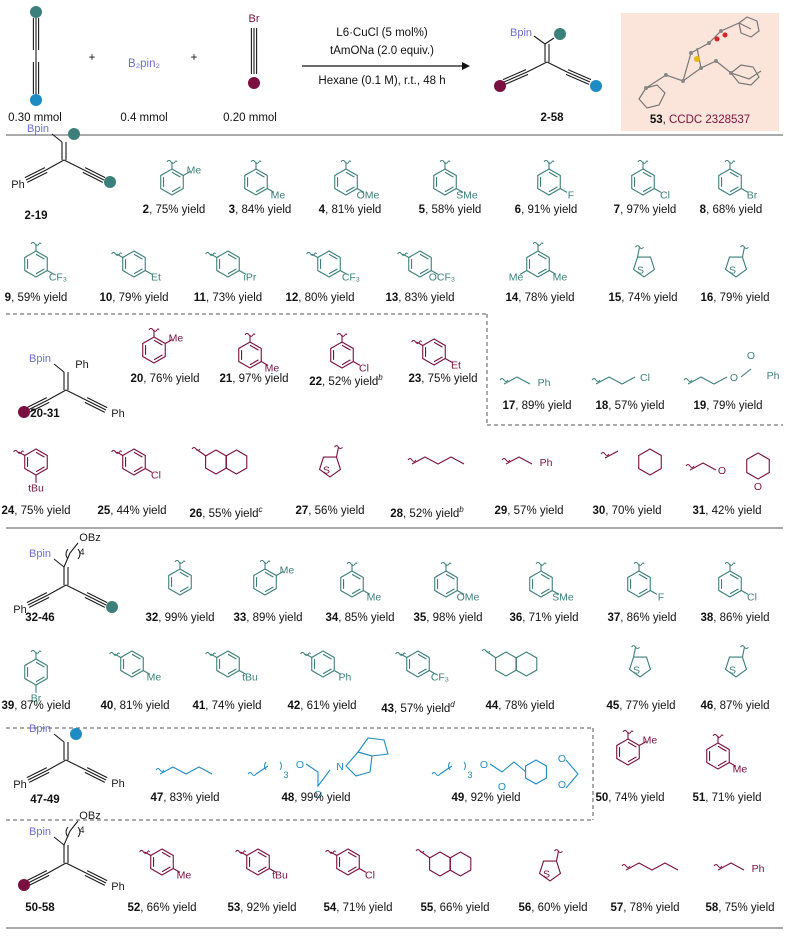 The width and height of the screenshot is (794, 938). What do you see at coordinates (250, 278) in the screenshot?
I see `substituent-label: iPr` at bounding box center [250, 278].